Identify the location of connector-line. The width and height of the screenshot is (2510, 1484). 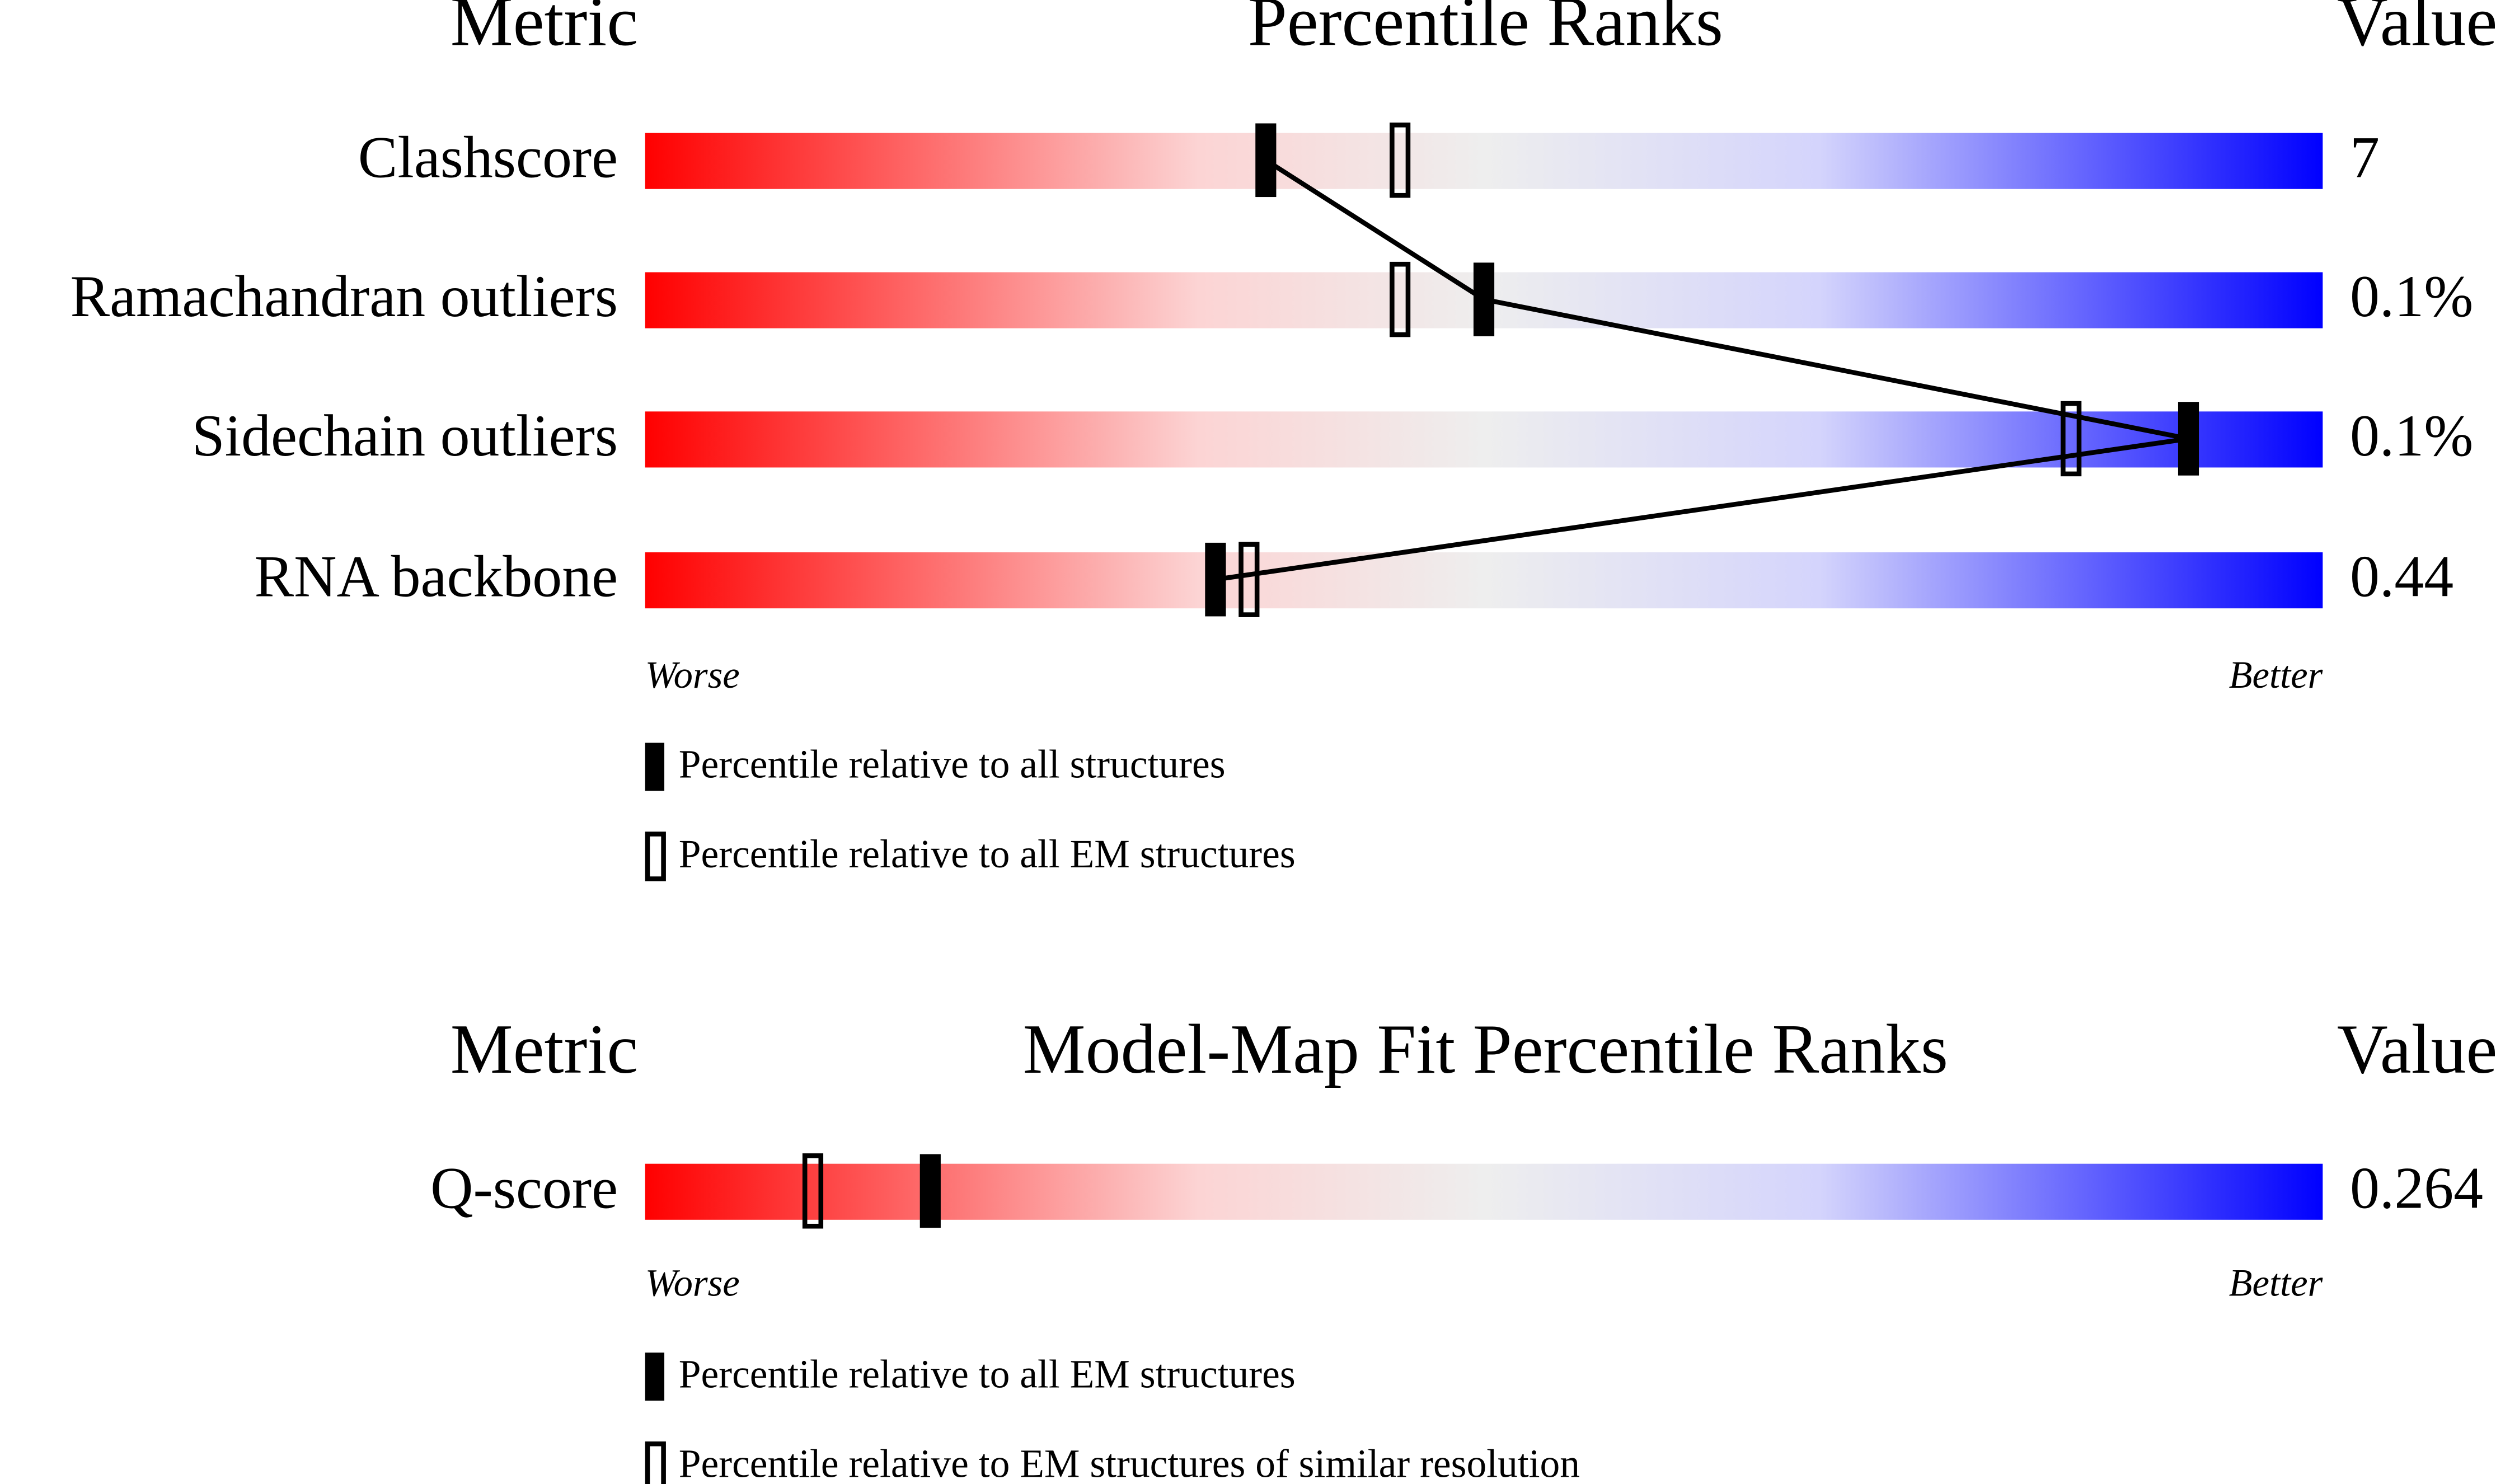
(1702, 370).